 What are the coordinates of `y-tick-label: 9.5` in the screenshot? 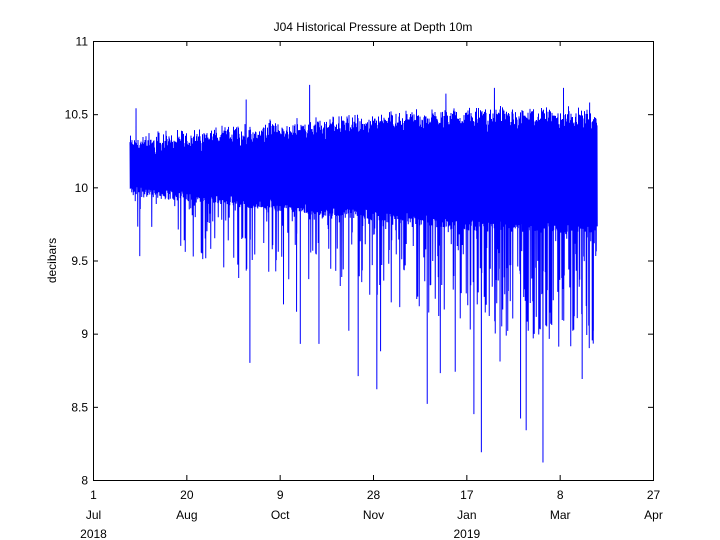 It's located at (79, 261).